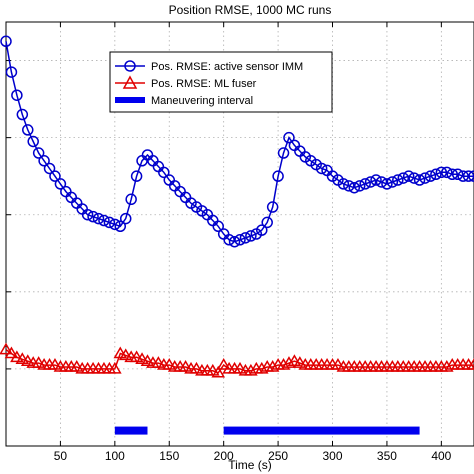  I want to click on legend-label-maneuver: Maneuvering interval, so click(202, 101).